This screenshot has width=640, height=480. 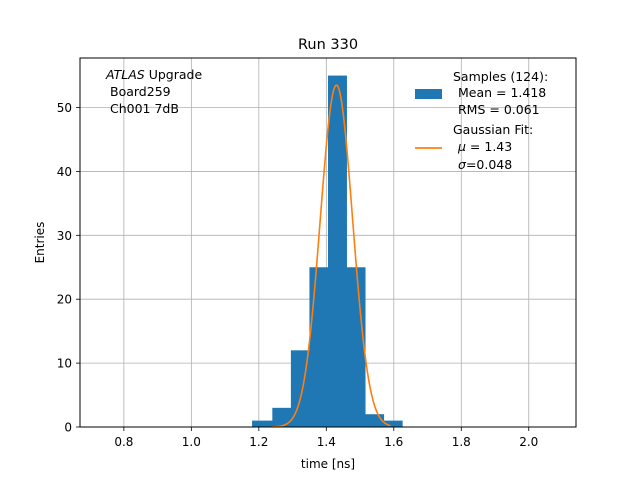 I want to click on legend-mu-symbol: μ, so click(x=461, y=146).